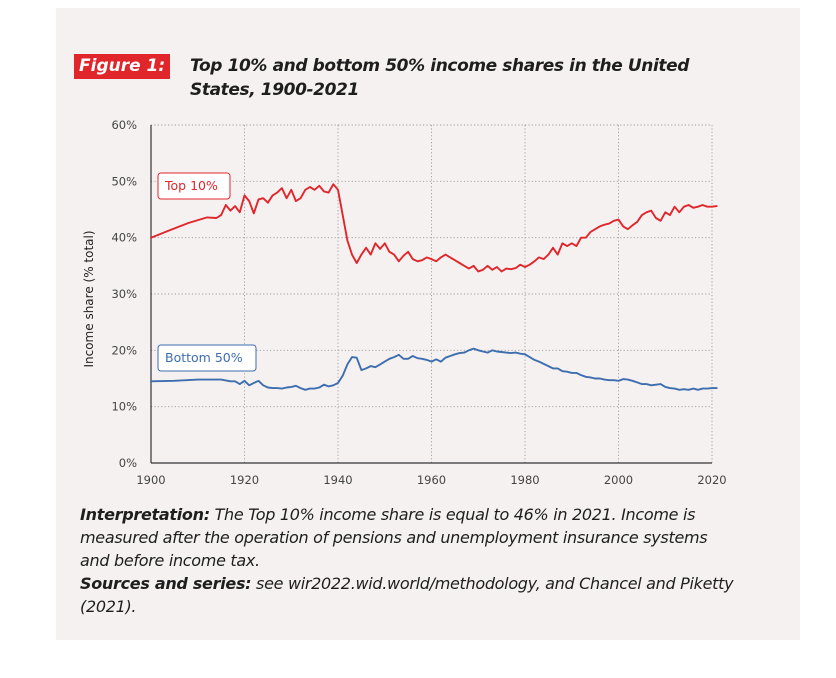  I want to click on interpretation-label: Interpretation:, so click(145, 514).